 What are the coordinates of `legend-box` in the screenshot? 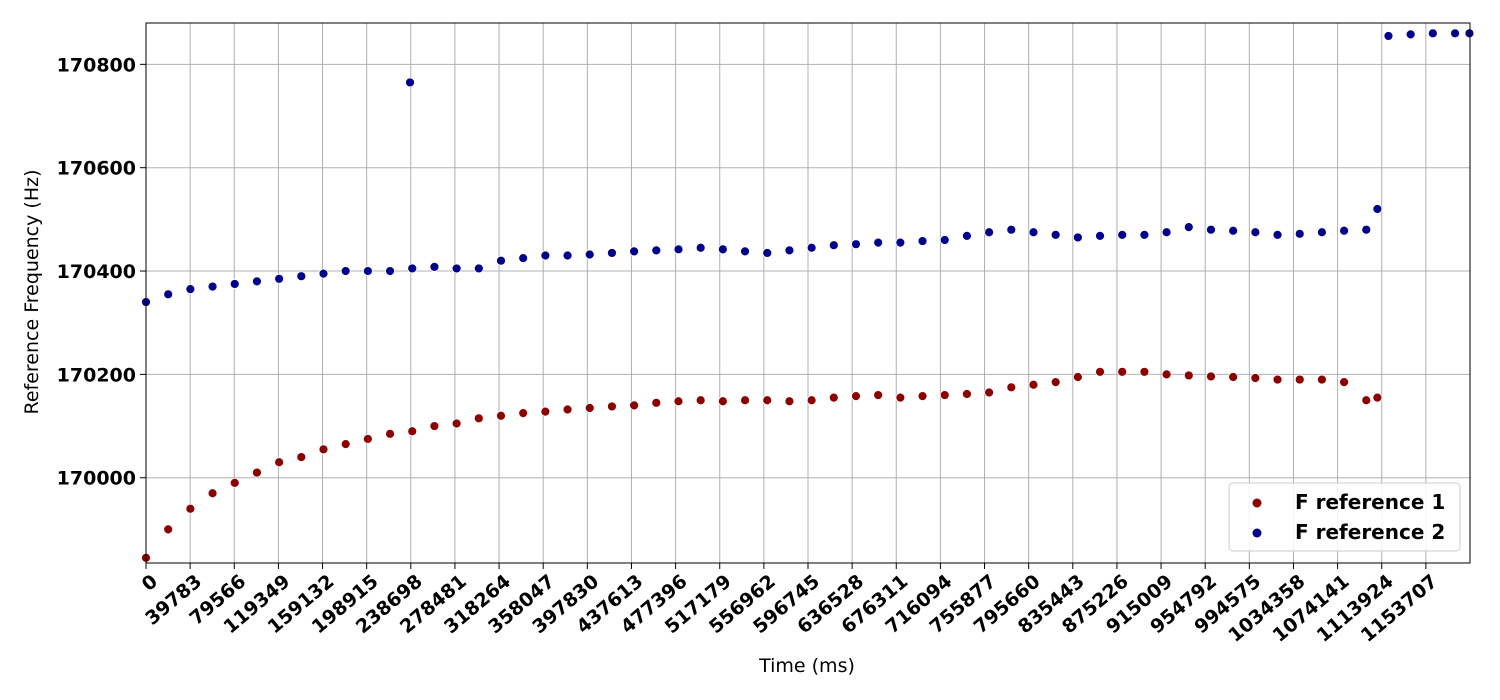 It's located at (1344, 517).